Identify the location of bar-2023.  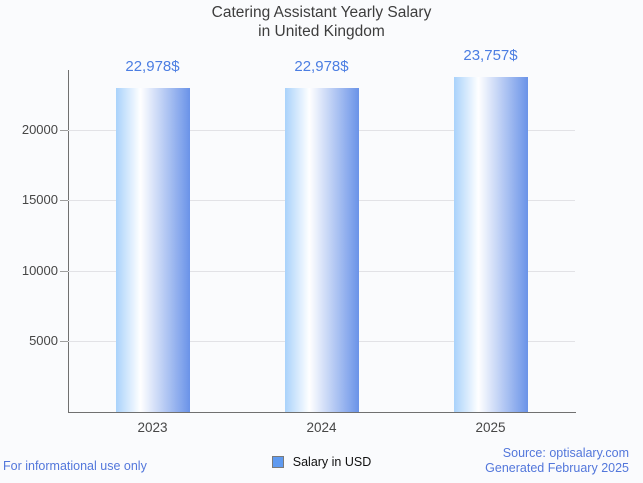
(152, 249).